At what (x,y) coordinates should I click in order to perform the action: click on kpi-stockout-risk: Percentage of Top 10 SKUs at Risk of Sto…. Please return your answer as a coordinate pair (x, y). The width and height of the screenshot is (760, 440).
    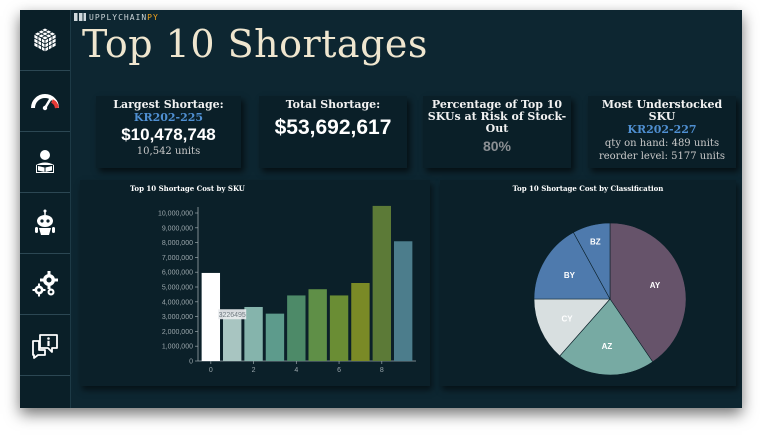
    Looking at the image, I should click on (497, 132).